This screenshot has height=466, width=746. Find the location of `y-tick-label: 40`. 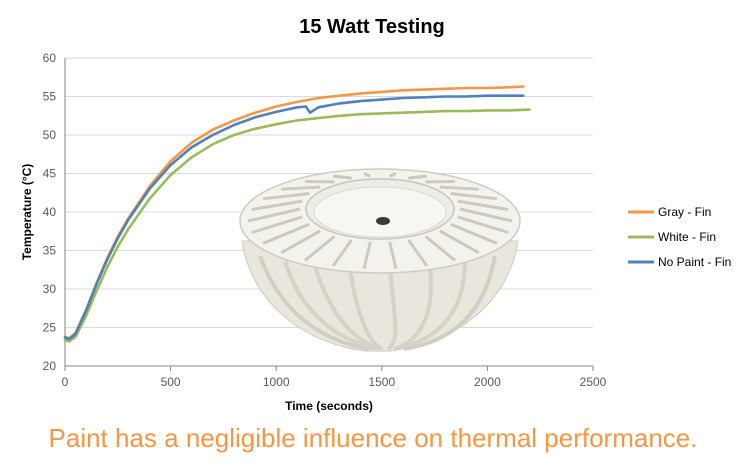

y-tick-label: 40 is located at coordinates (50, 212).